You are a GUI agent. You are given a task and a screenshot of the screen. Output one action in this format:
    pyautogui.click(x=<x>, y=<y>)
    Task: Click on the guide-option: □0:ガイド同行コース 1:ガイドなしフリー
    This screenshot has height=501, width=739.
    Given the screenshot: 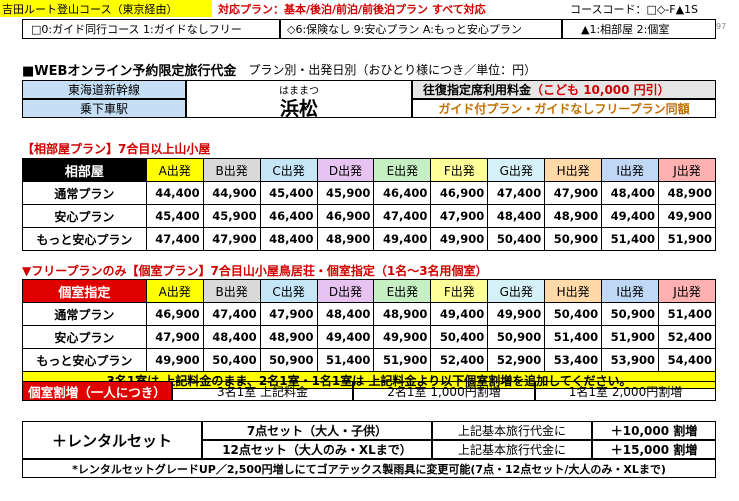 What is the action you would take?
    pyautogui.click(x=151, y=29)
    